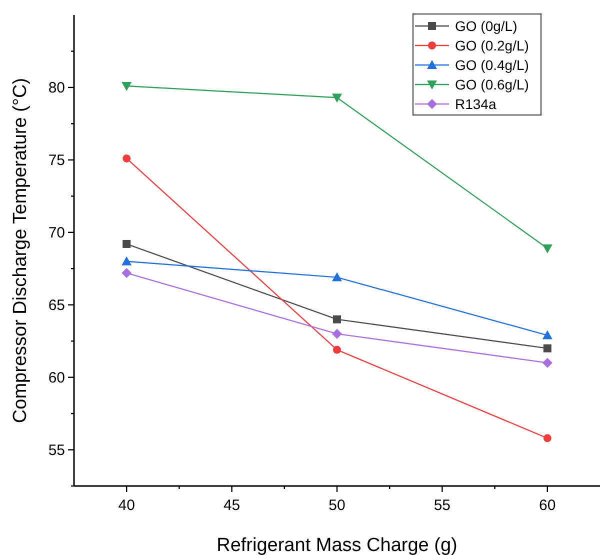  I want to click on x-tick-label: 50, so click(337, 505).